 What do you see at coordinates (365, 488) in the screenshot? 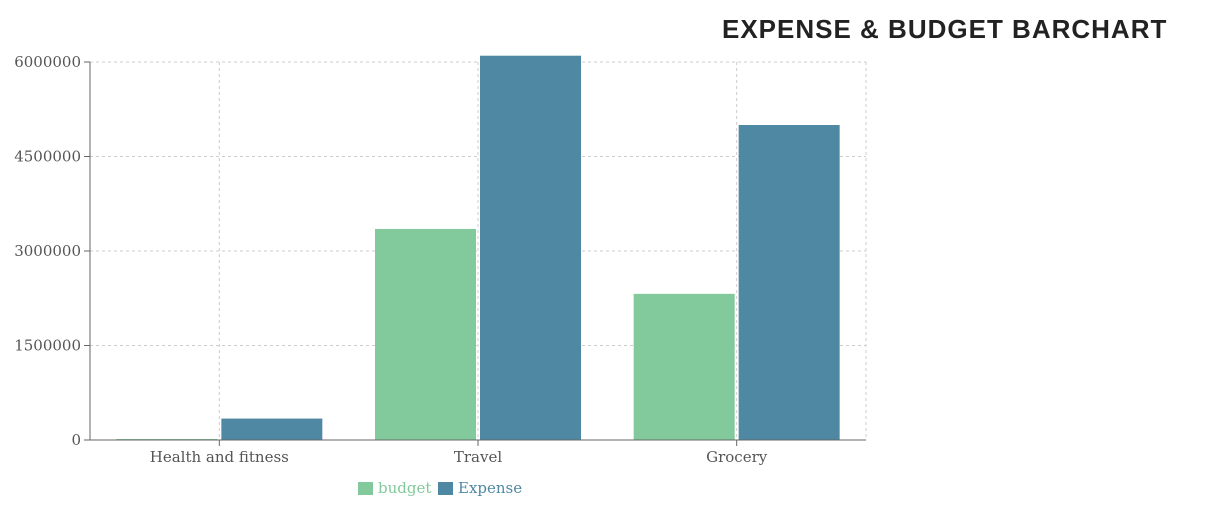
I see `legend-swatch-budget` at bounding box center [365, 488].